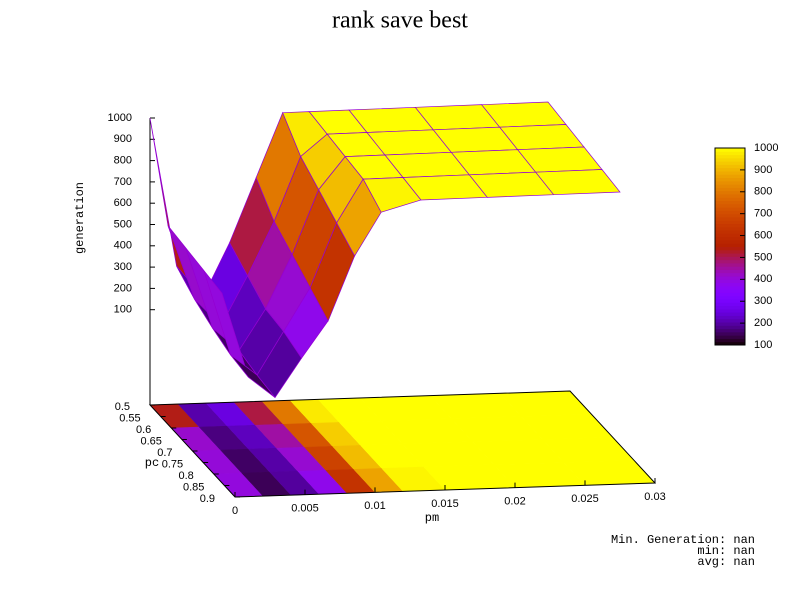  I want to click on colorbar-tick-label: 900, so click(763, 170).